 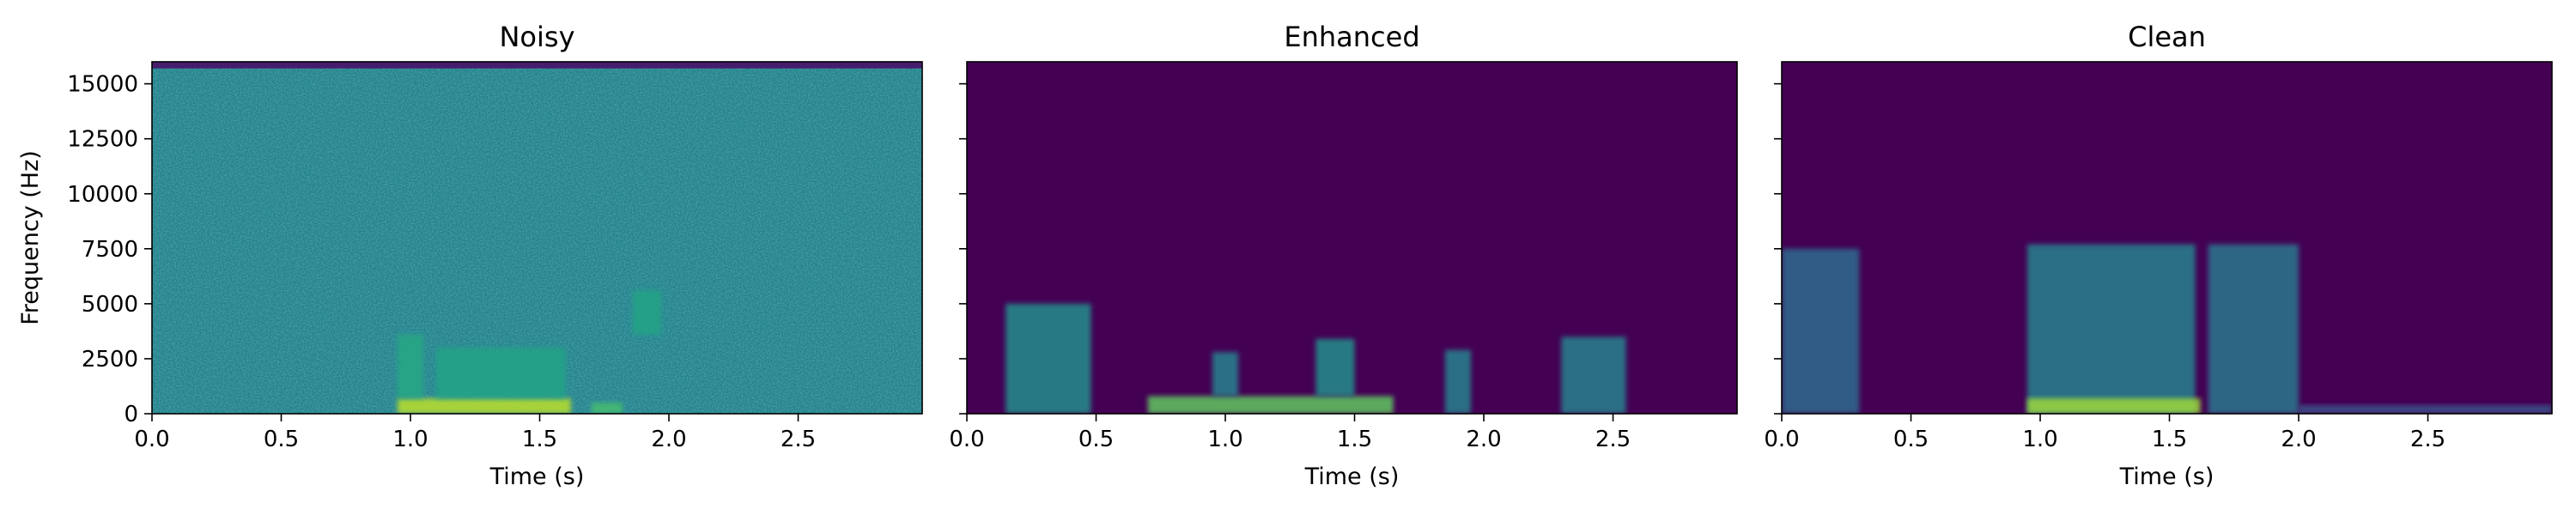 What do you see at coordinates (110, 305) in the screenshot?
I see `y-tick-label: 5000` at bounding box center [110, 305].